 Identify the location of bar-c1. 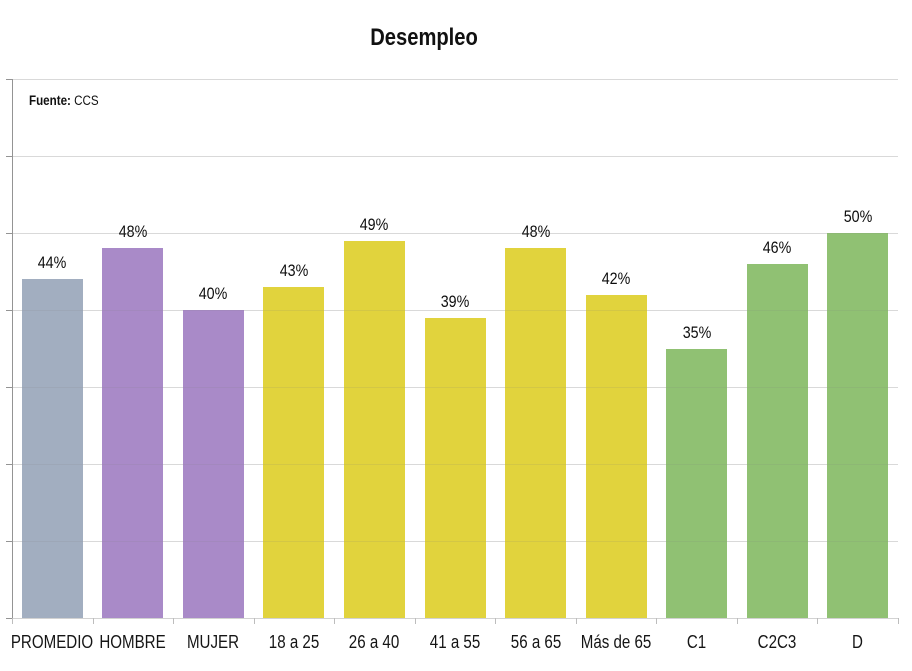
(697, 483).